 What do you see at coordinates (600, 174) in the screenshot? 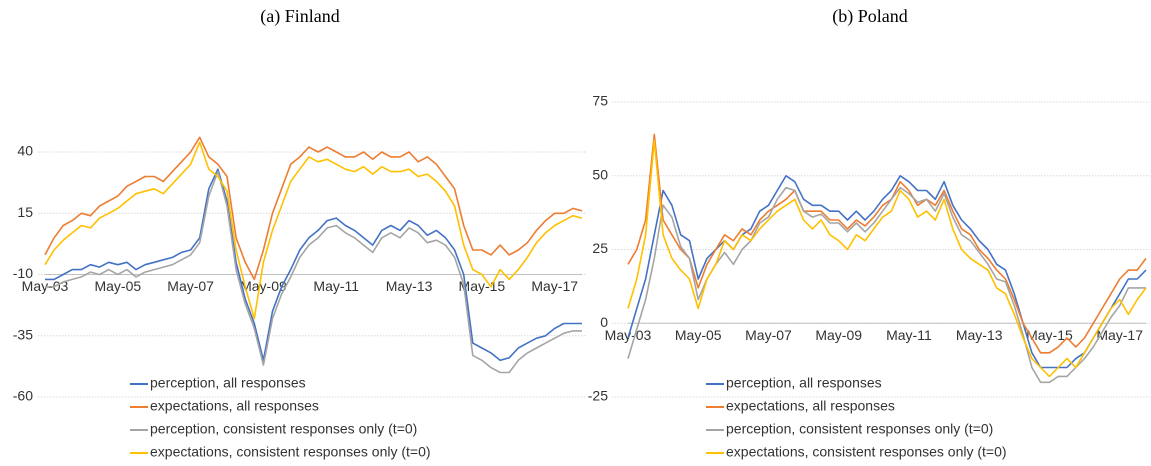
I see `y-tick-label: 50` at bounding box center [600, 174].